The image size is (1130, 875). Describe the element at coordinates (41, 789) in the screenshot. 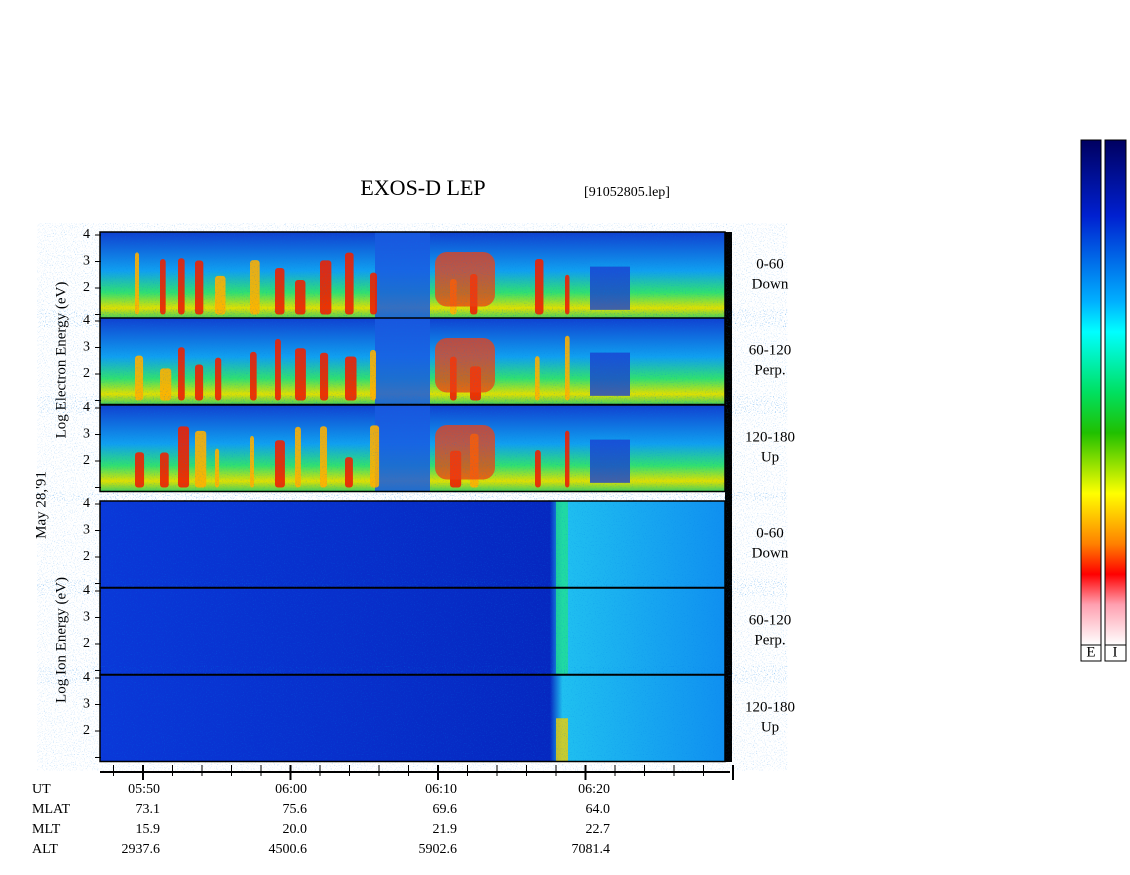

I see `orbit-label: UT` at that location.